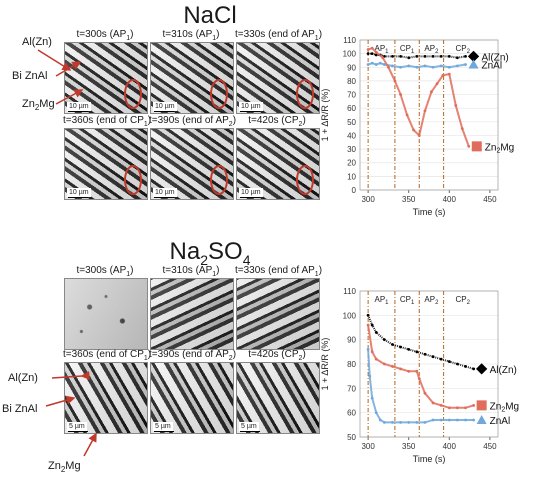 The image size is (550, 480). What do you see at coordinates (382, 300) in the screenshot?
I see `phase-label: AP1` at bounding box center [382, 300].